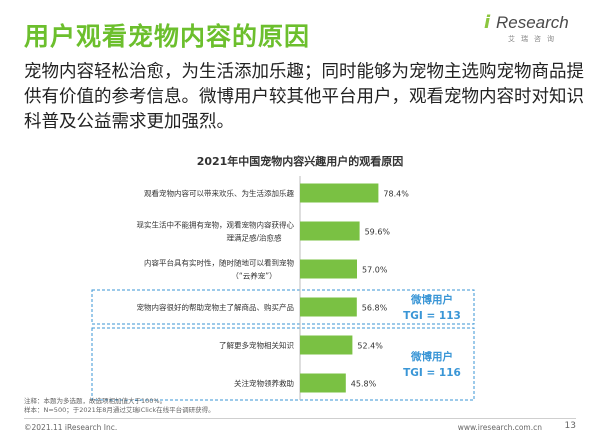 The height and width of the screenshot is (447, 600). What do you see at coordinates (216, 225) in the screenshot?
I see `category-label: 现实生活中不能拥有宠物，观看宠物内容获得心` at bounding box center [216, 225].